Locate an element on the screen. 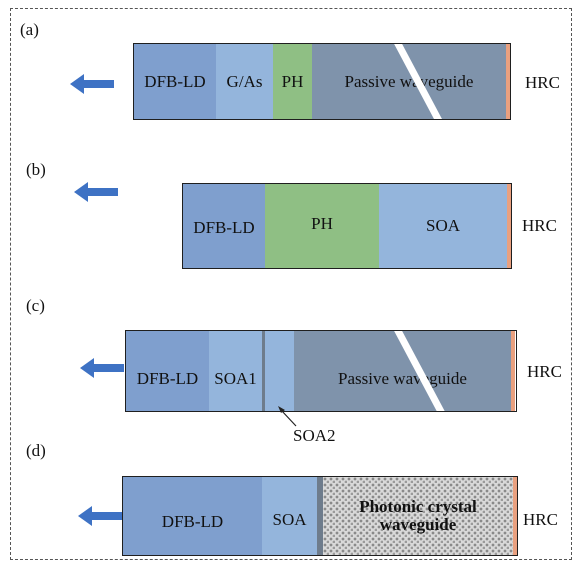  device-bar-d: DFB-LD SOA Photonic crystal waveguide is located at coordinates (320, 516).